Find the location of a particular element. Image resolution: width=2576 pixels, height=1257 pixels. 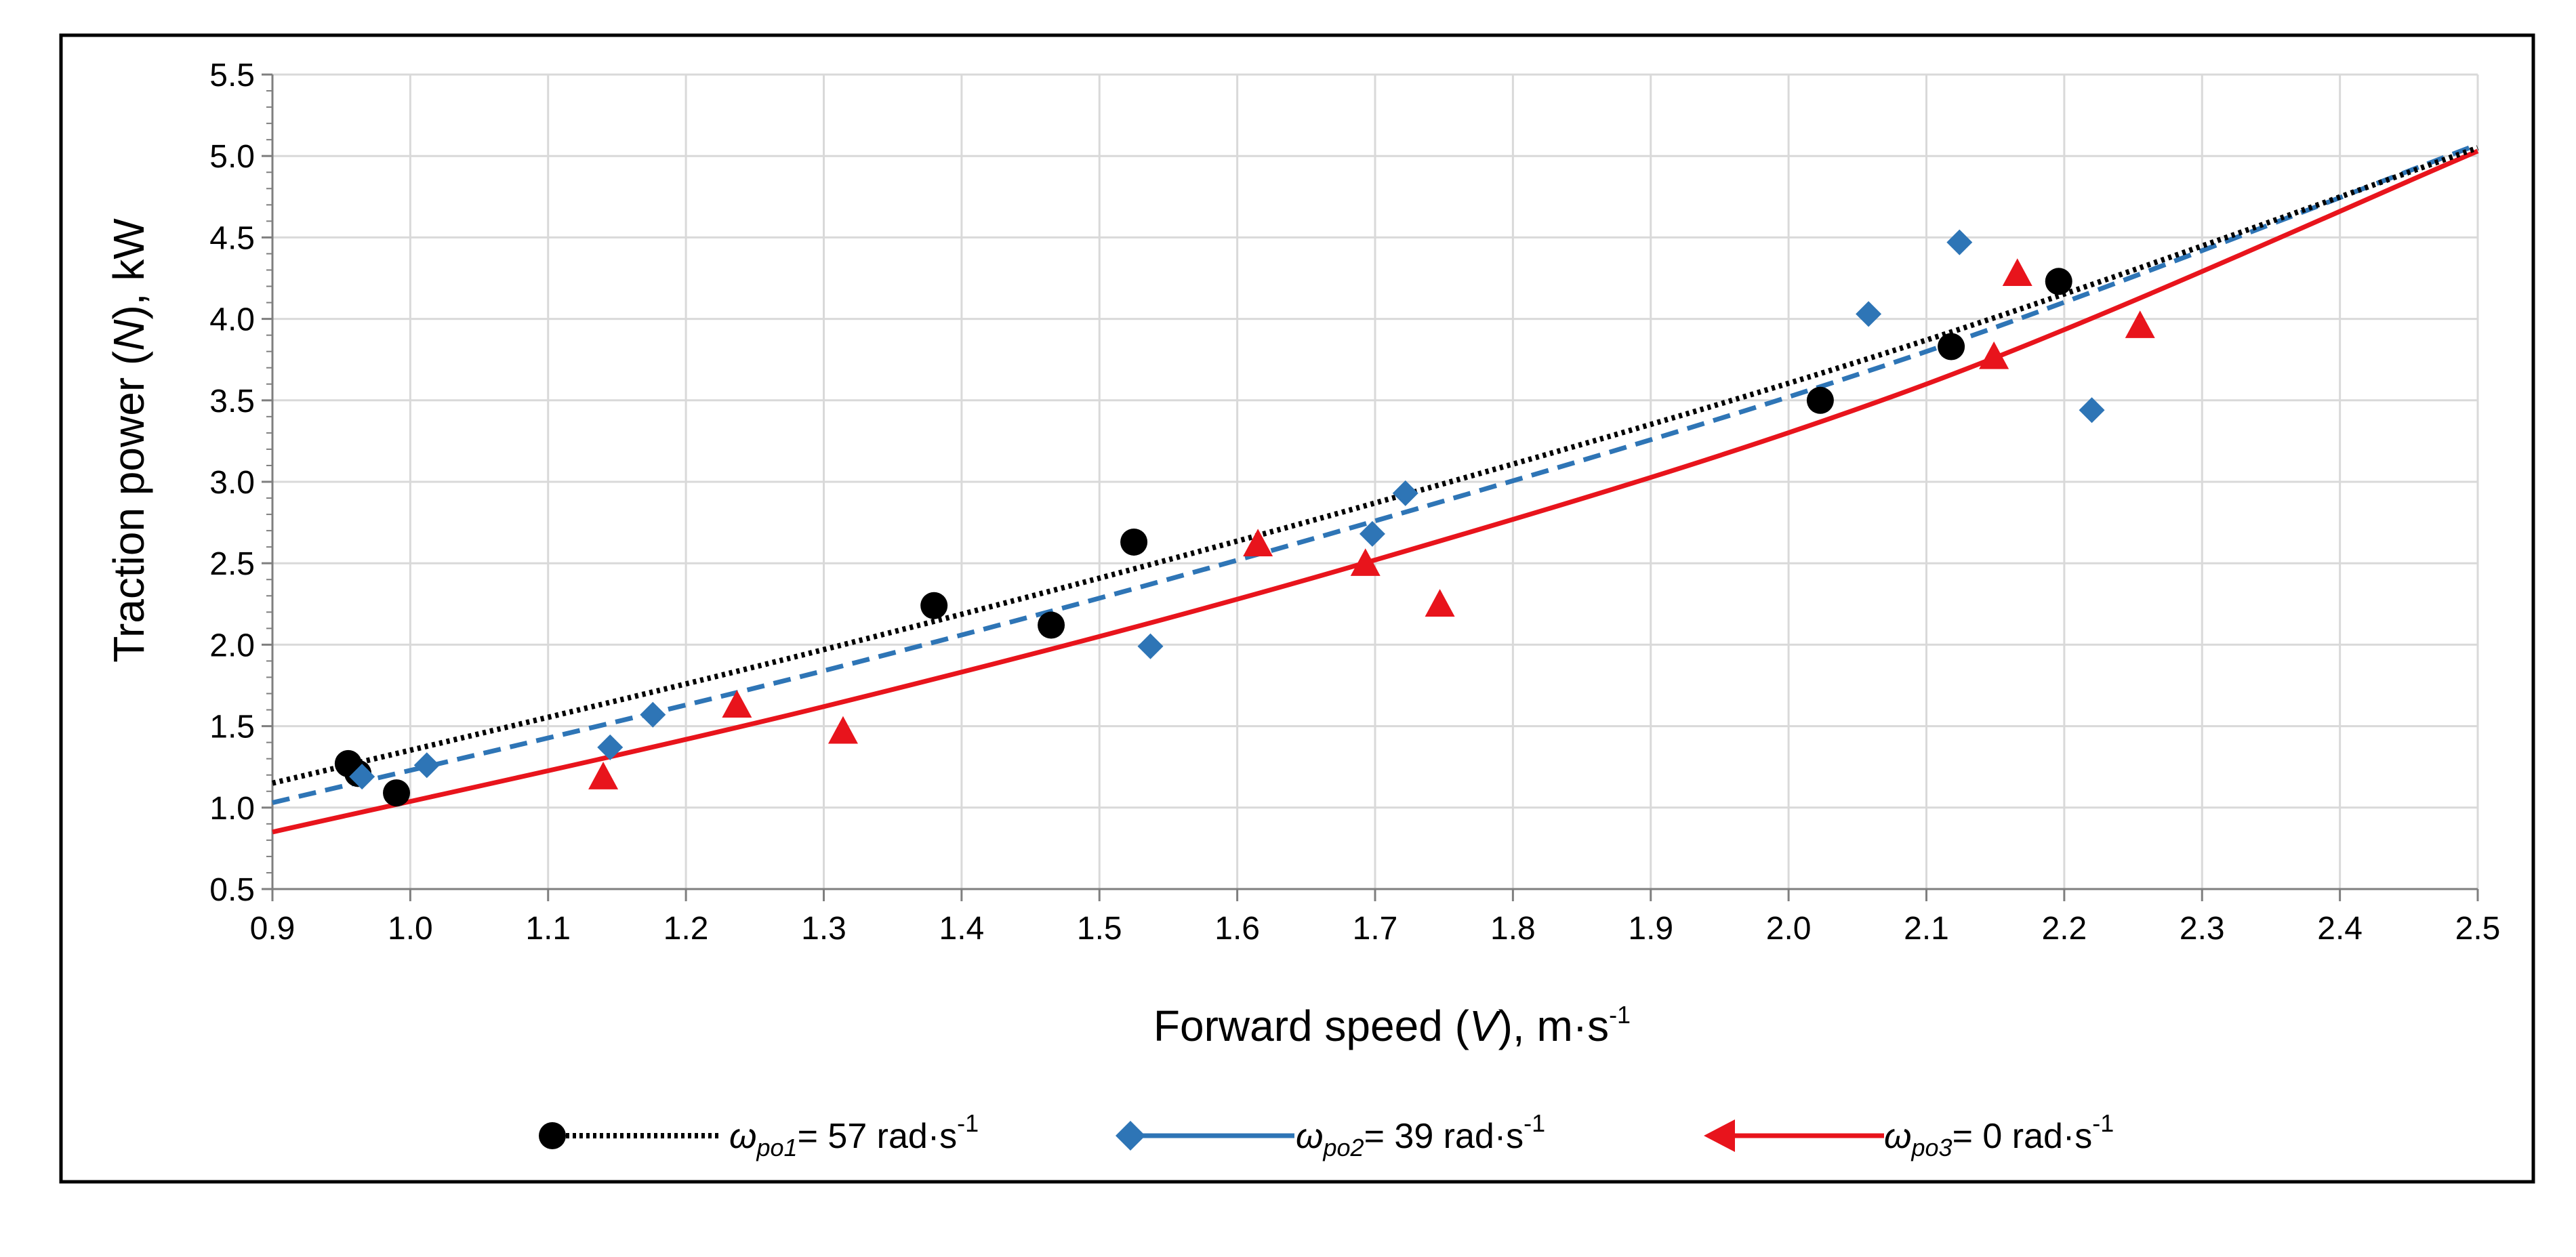

x-tick-label: 1.7 is located at coordinates (1376, 929).